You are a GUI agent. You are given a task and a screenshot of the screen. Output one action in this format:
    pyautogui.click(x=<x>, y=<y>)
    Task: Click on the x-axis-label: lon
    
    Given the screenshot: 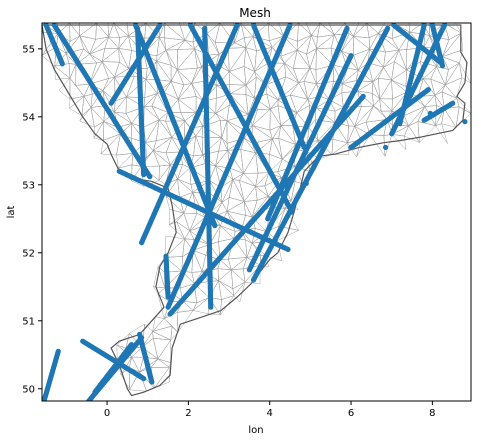 What is the action you would take?
    pyautogui.click(x=255, y=430)
    